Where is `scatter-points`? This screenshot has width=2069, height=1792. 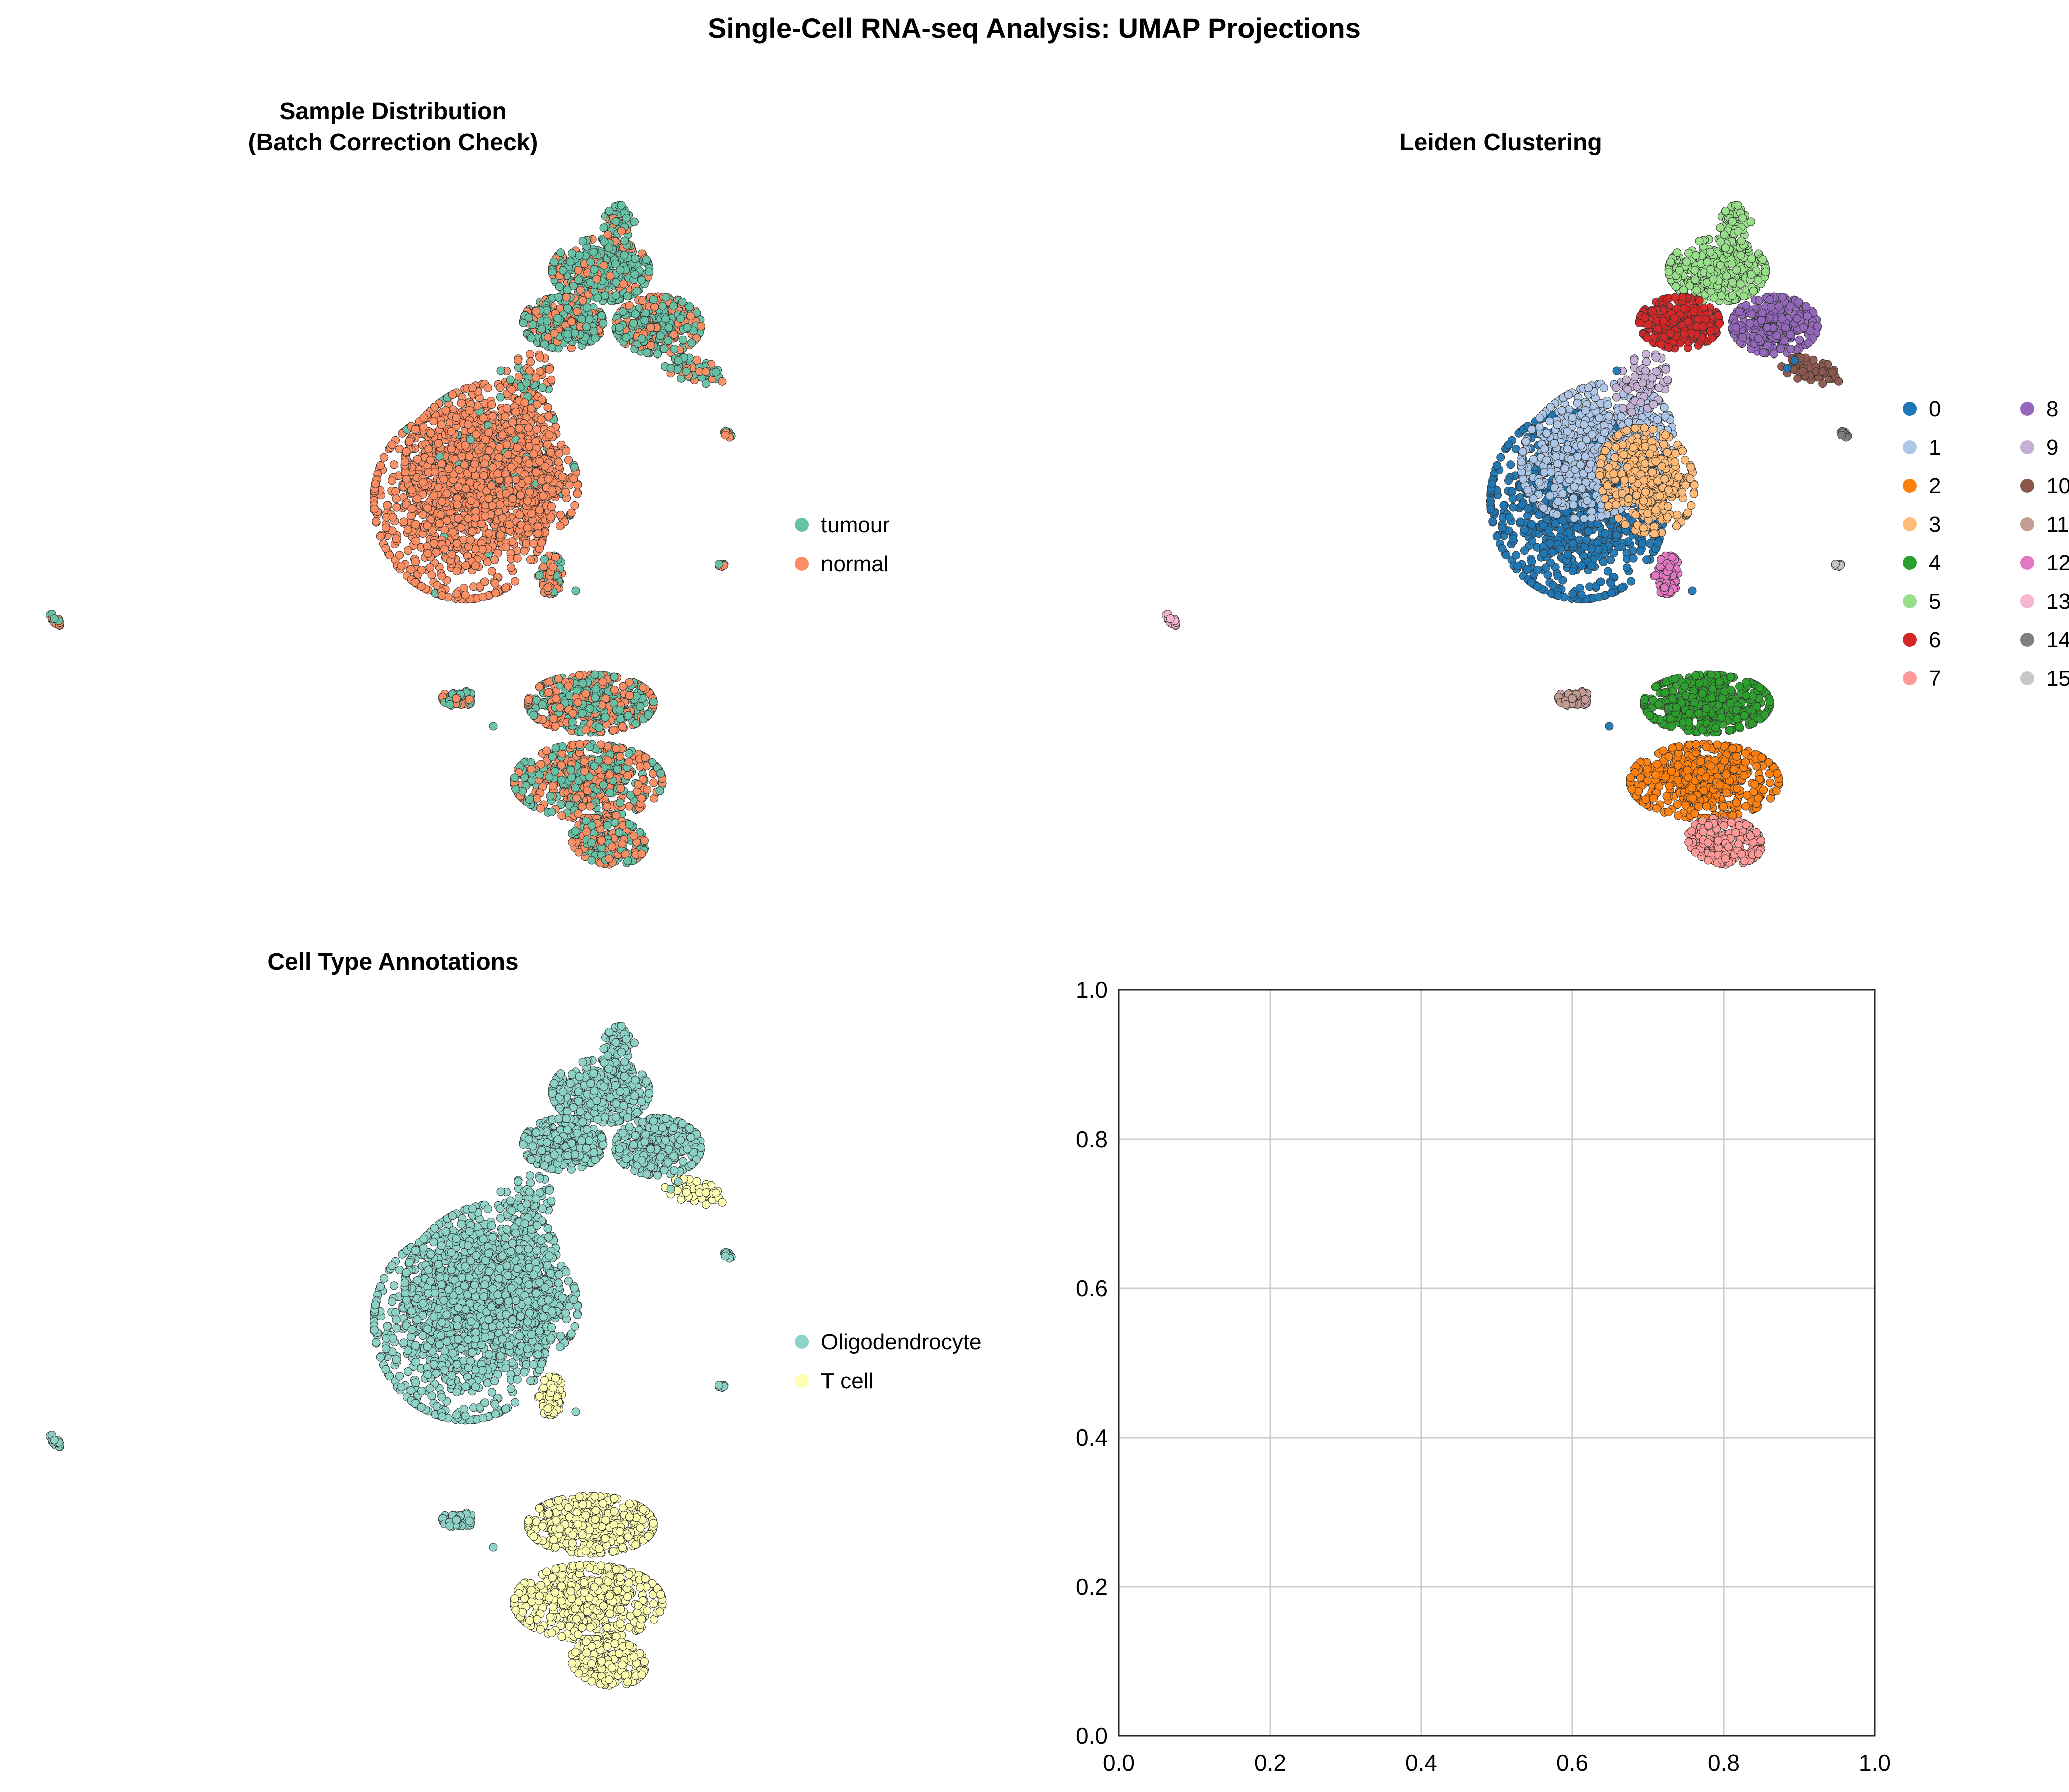 scatter-points is located at coordinates (391, 535).